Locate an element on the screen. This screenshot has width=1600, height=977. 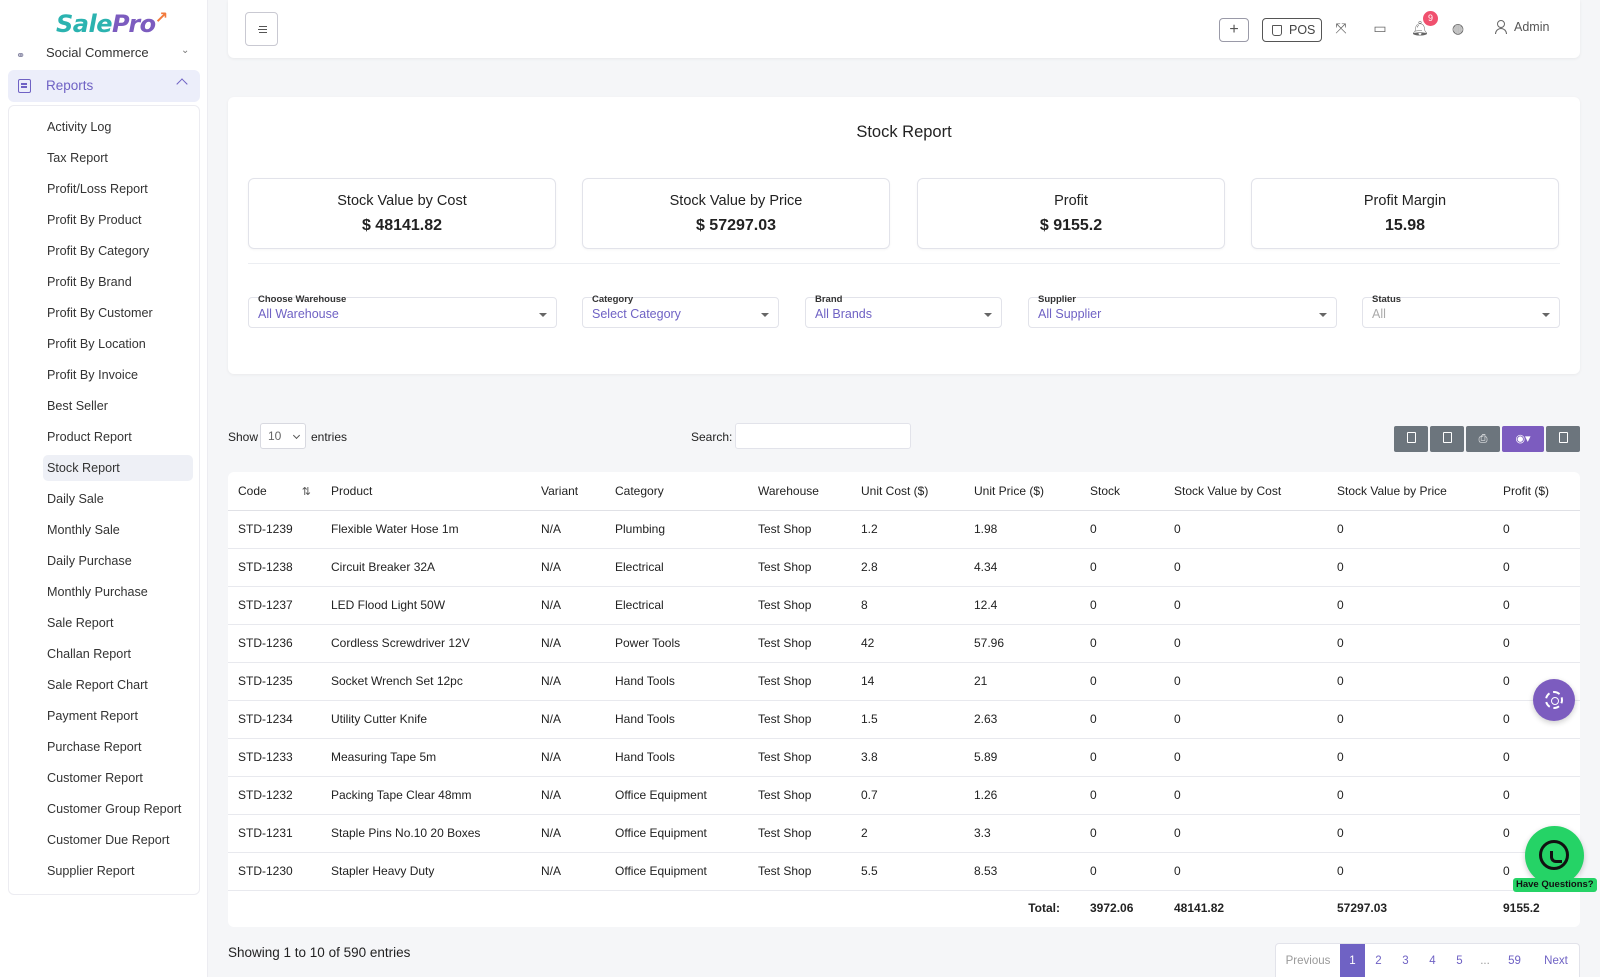
stat-label: Profit is located at coordinates (1071, 201).